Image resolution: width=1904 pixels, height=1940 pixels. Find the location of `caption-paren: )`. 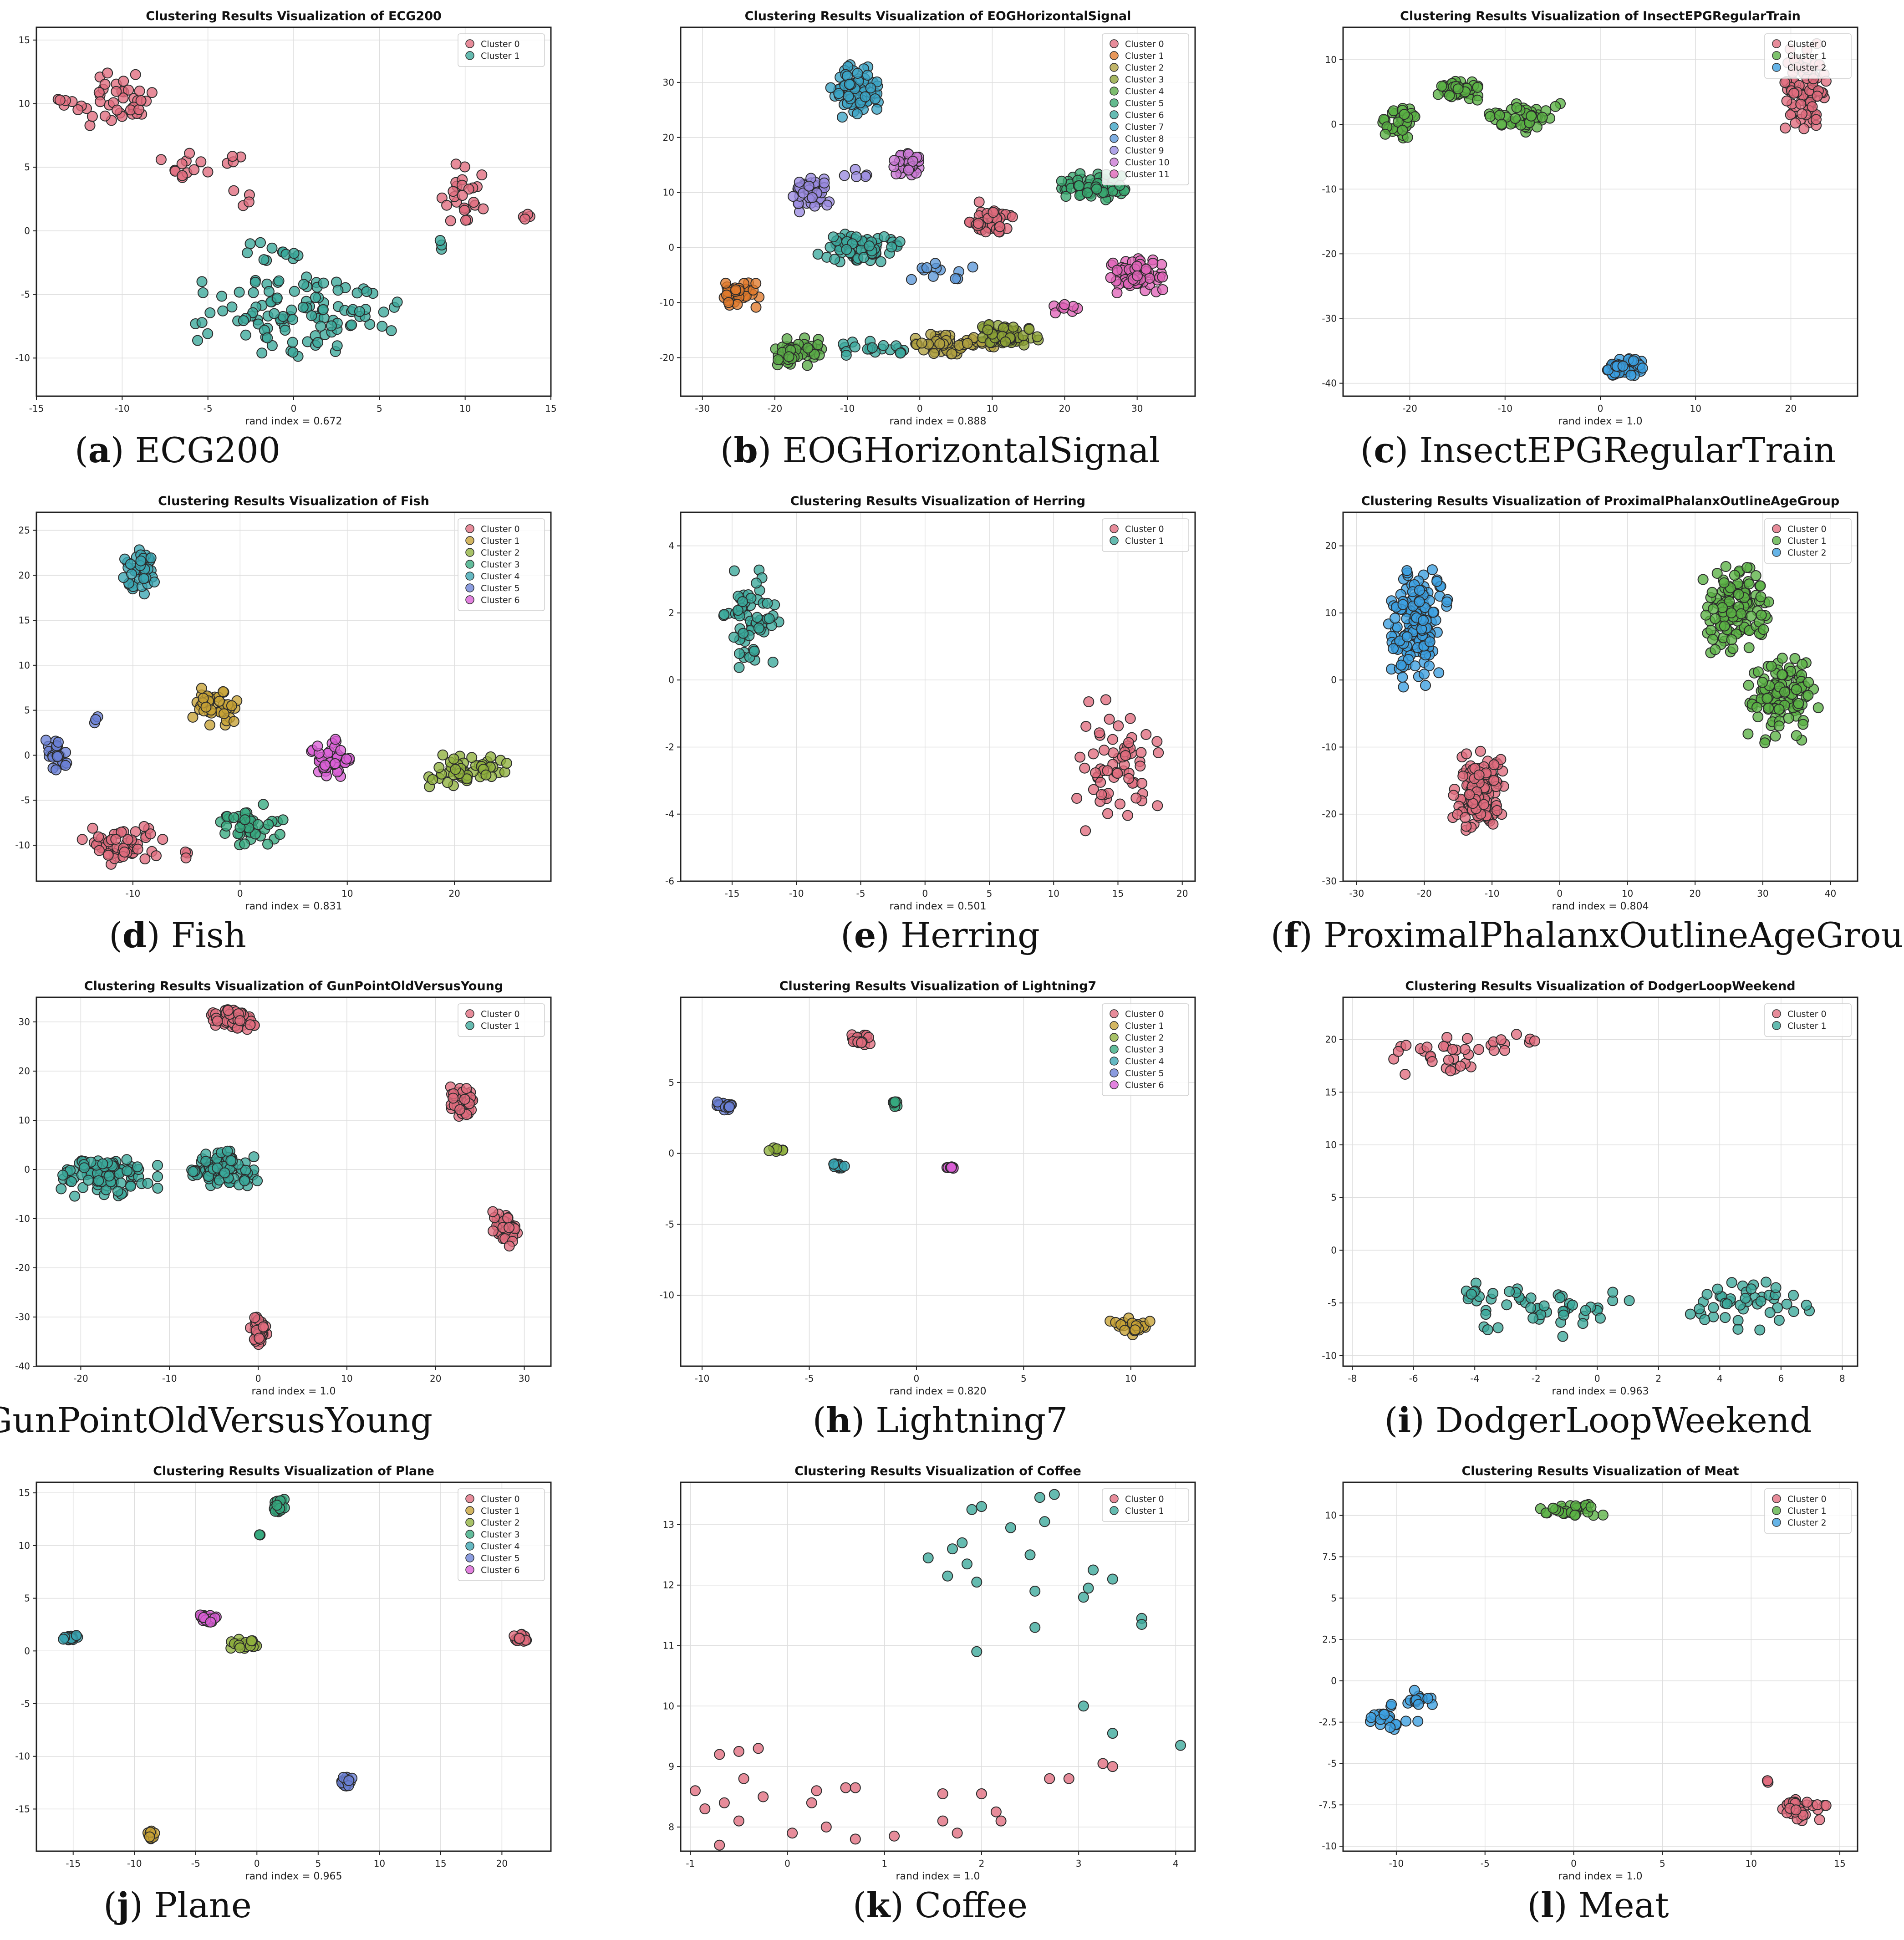

caption-paren: ) is located at coordinates (770, 450).